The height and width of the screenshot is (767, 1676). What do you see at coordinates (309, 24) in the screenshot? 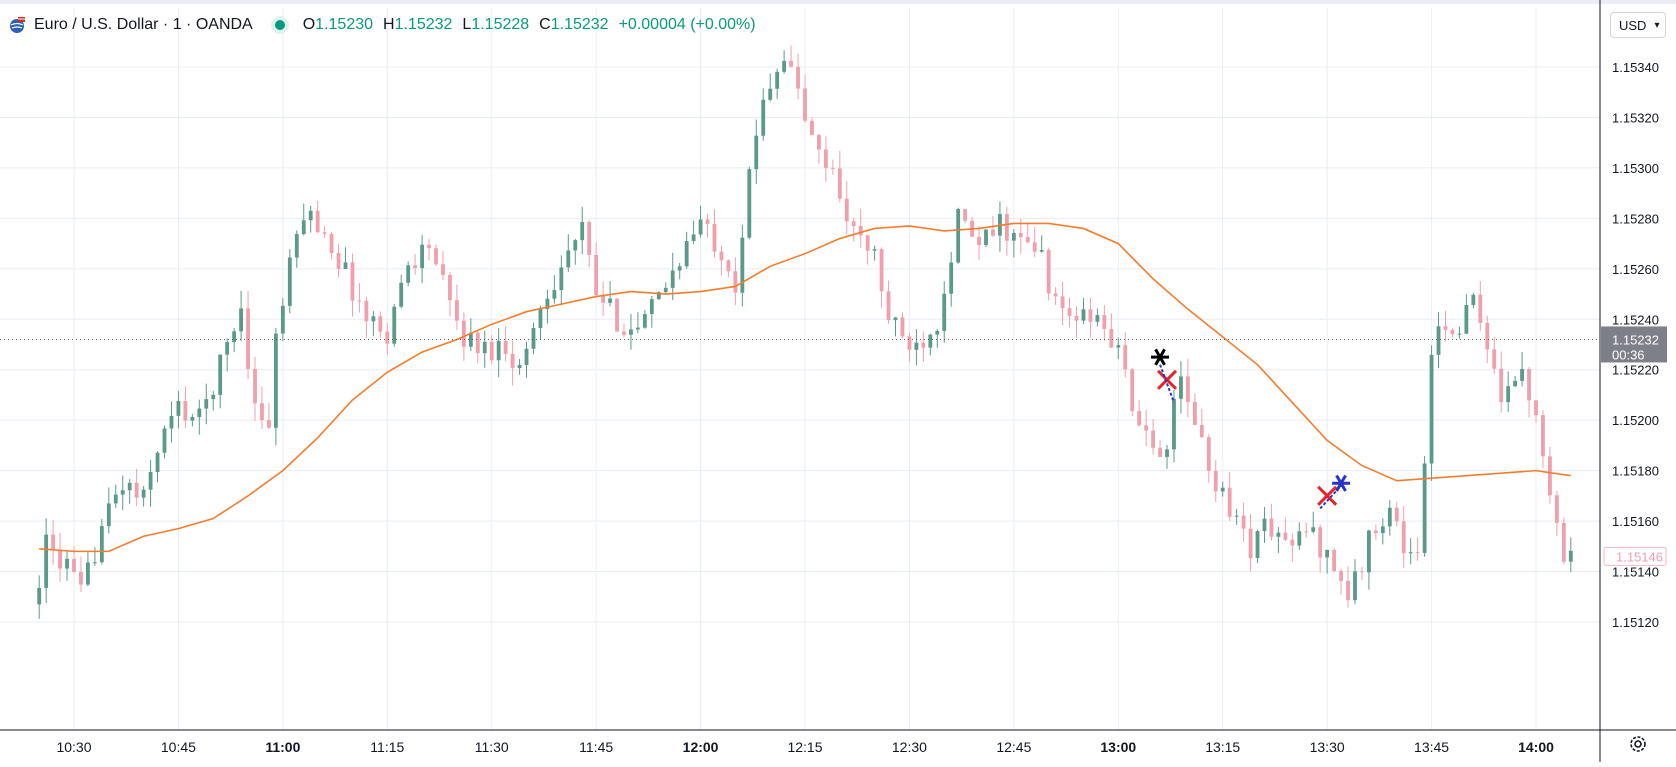
I see `ohlc-open-key: O` at bounding box center [309, 24].